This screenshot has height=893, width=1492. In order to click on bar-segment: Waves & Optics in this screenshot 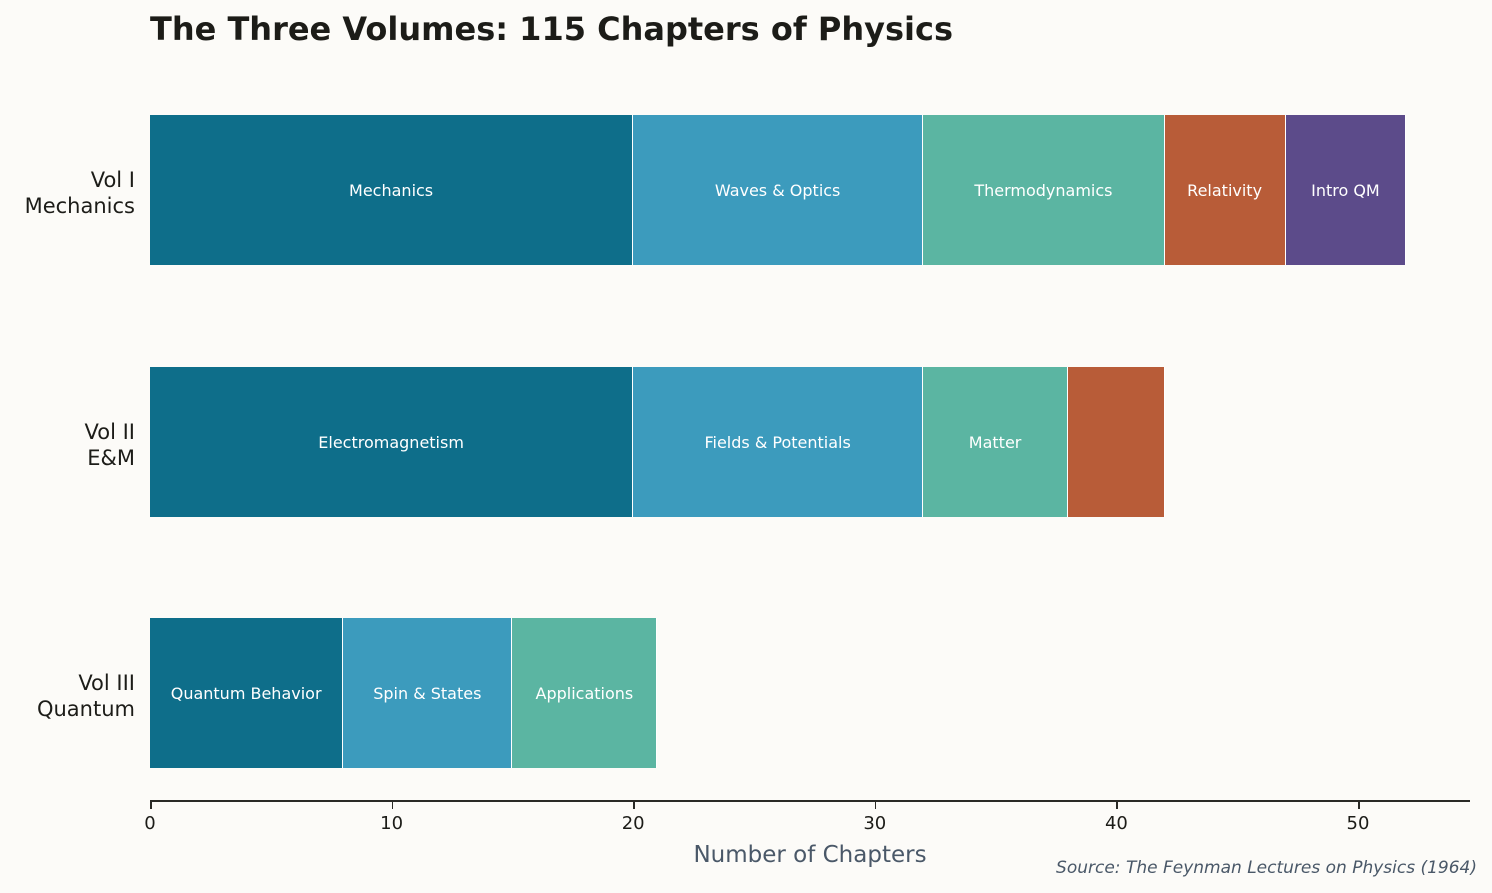, I will do `click(778, 190)`.